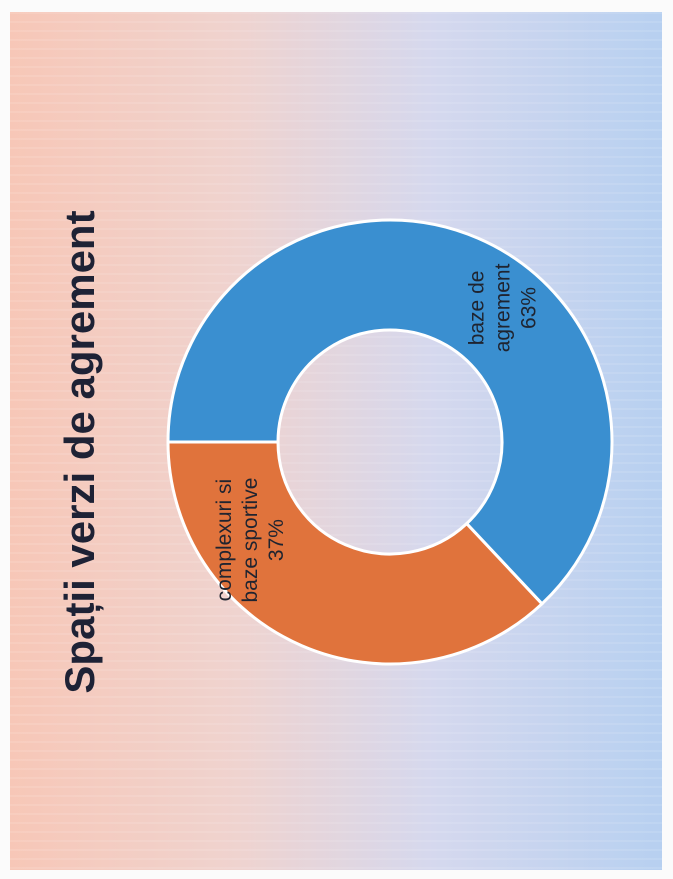  Describe the element at coordinates (502, 307) in the screenshot. I see `slice-label: baze de agrement 63%` at that location.